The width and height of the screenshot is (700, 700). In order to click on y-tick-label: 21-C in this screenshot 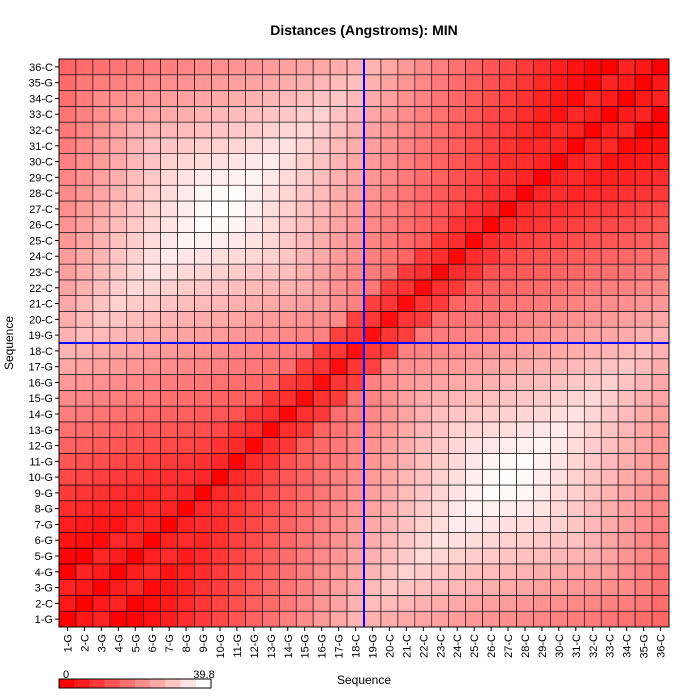, I will do `click(41, 305)`.